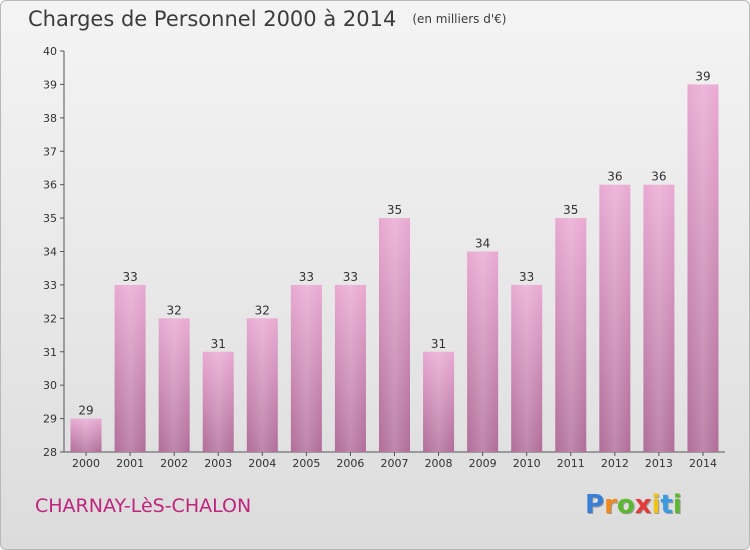 This screenshot has height=550, width=750. What do you see at coordinates (212, 19) in the screenshot?
I see `chart-title: Charges de Personnel 2000 à 2014` at bounding box center [212, 19].